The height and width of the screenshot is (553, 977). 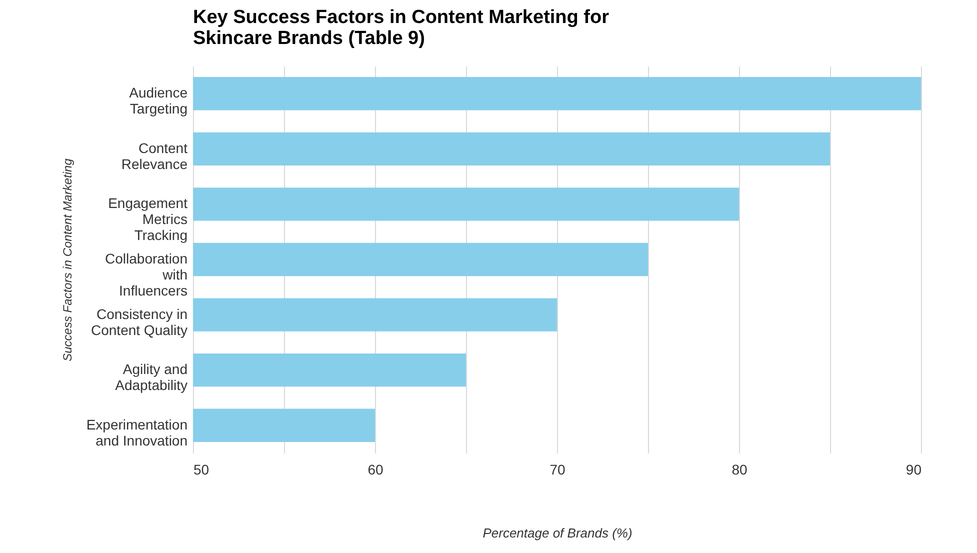 What do you see at coordinates (148, 219) in the screenshot?
I see `y-tick-label: Engagement Metrics Tracking` at bounding box center [148, 219].